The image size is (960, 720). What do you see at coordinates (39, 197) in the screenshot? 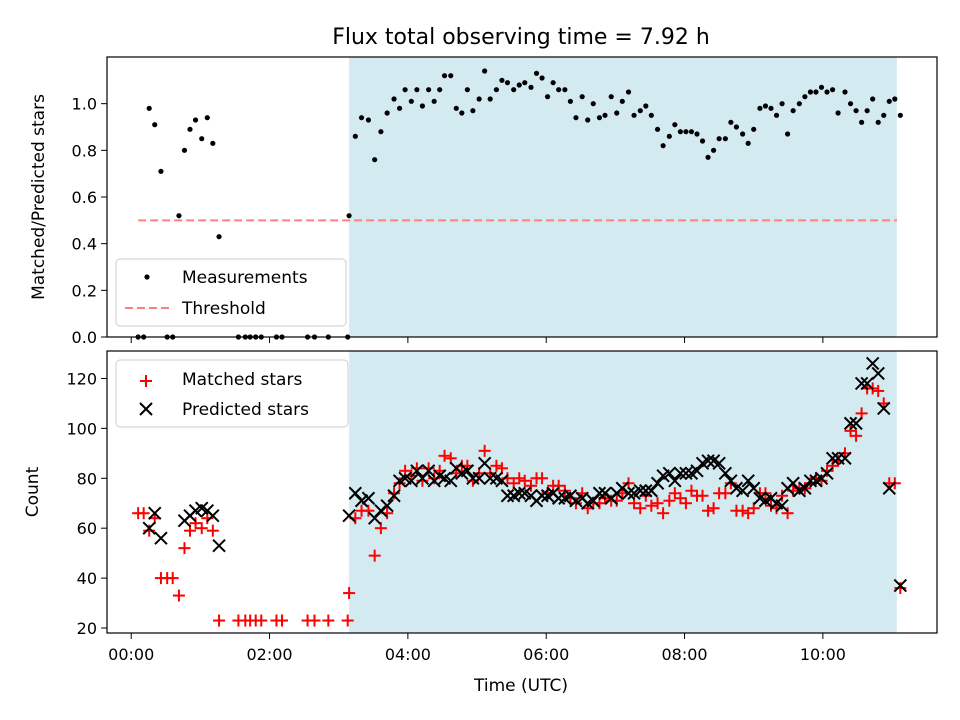
I see `top-y-axis-label: Matched/Predicted stars` at bounding box center [39, 197].